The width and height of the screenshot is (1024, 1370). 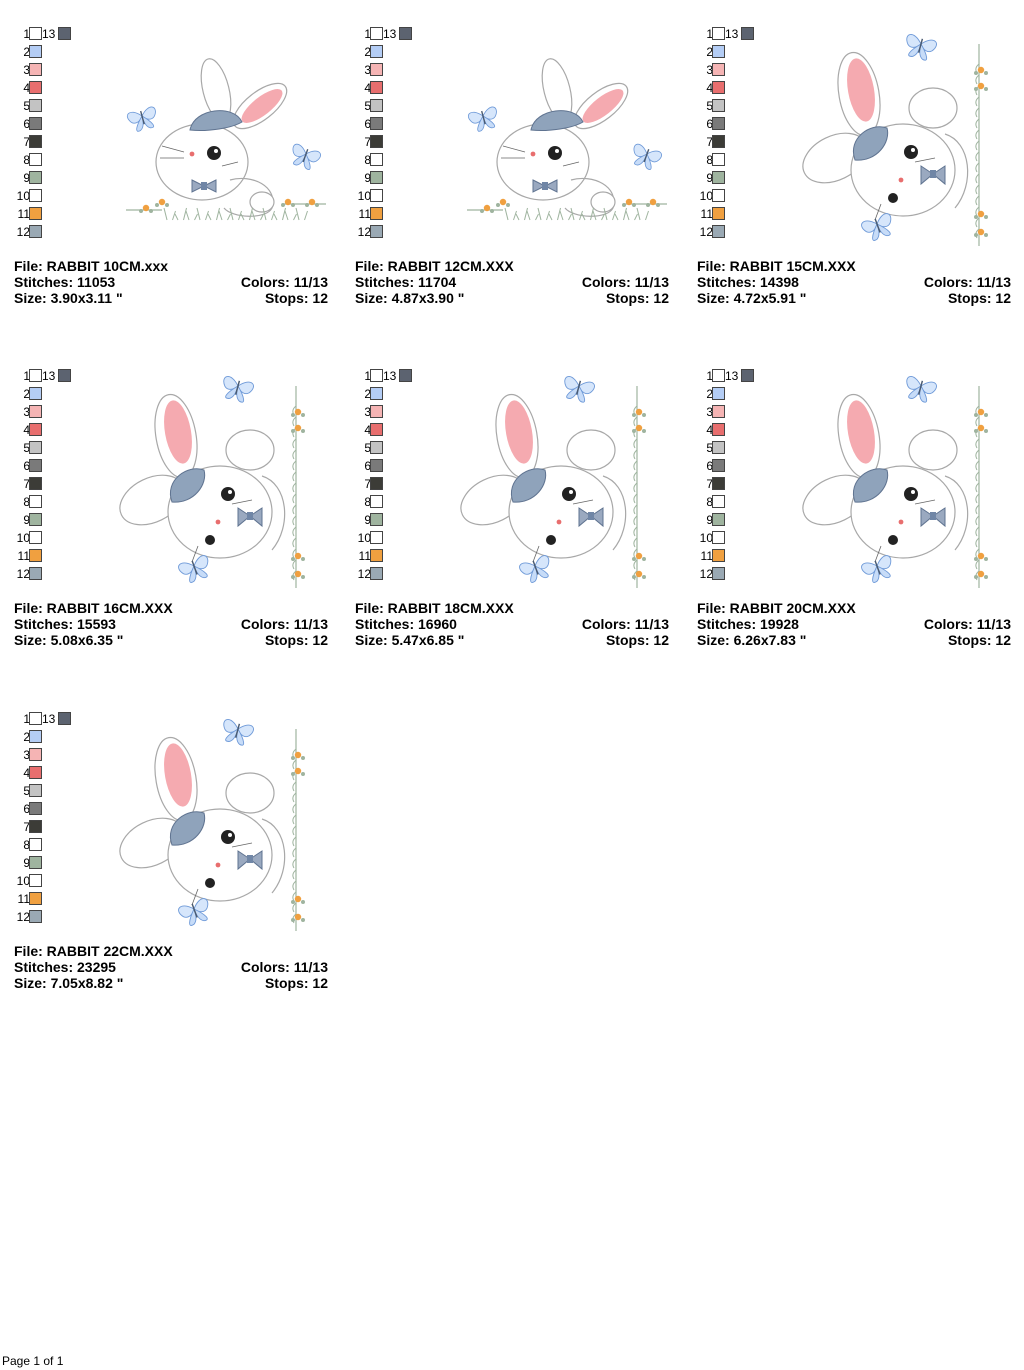 I want to click on palette-row: 12, so click(x=387, y=233).